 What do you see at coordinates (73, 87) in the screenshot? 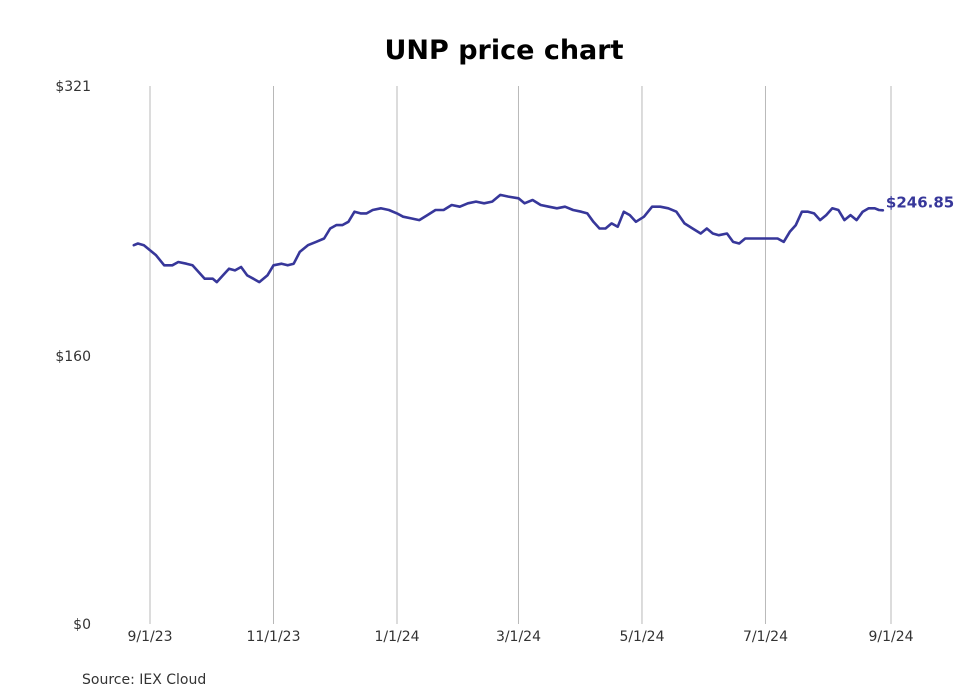
I see `y-tick-label: $321` at bounding box center [73, 87].